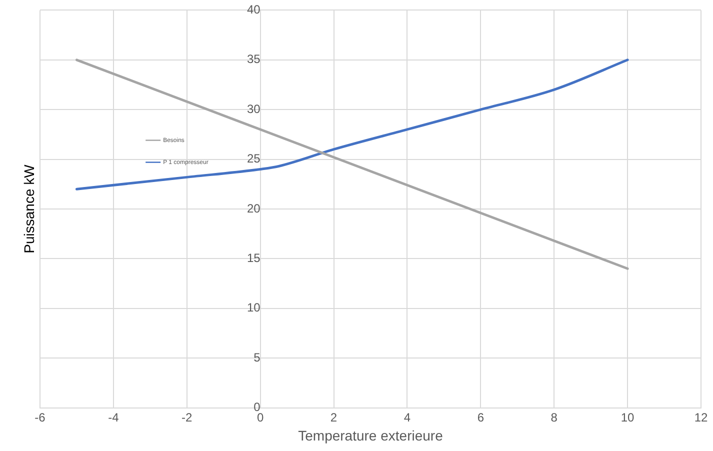 This screenshot has width=713, height=451. What do you see at coordinates (253, 59) in the screenshot?
I see `y-tick-label: 35` at bounding box center [253, 59].